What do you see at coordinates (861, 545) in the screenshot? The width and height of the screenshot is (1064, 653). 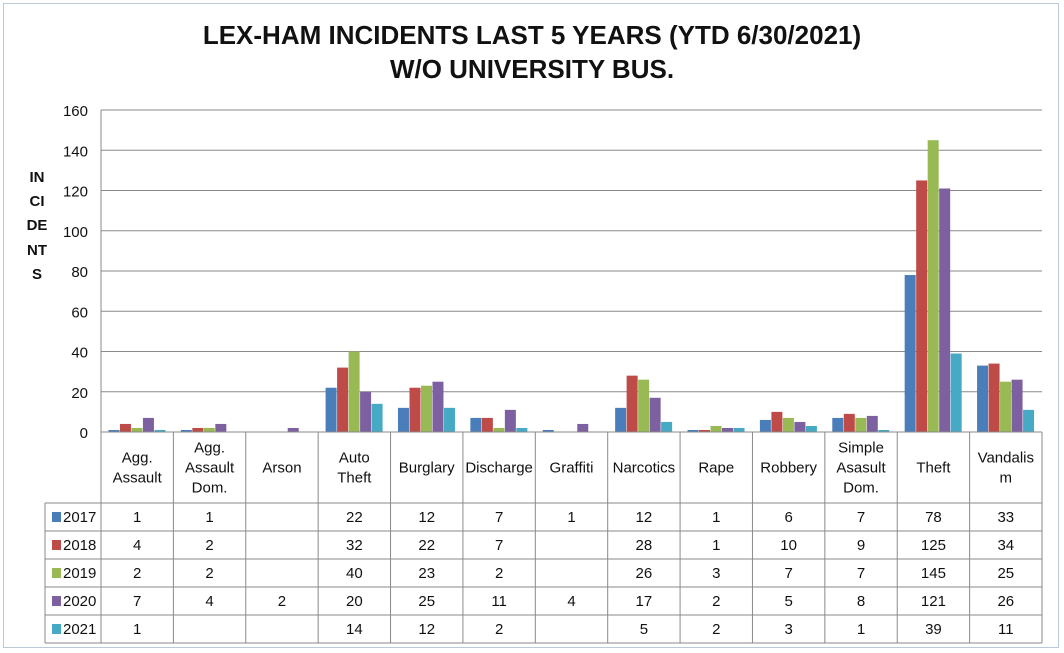 I see `data-table-value: 9` at bounding box center [861, 545].